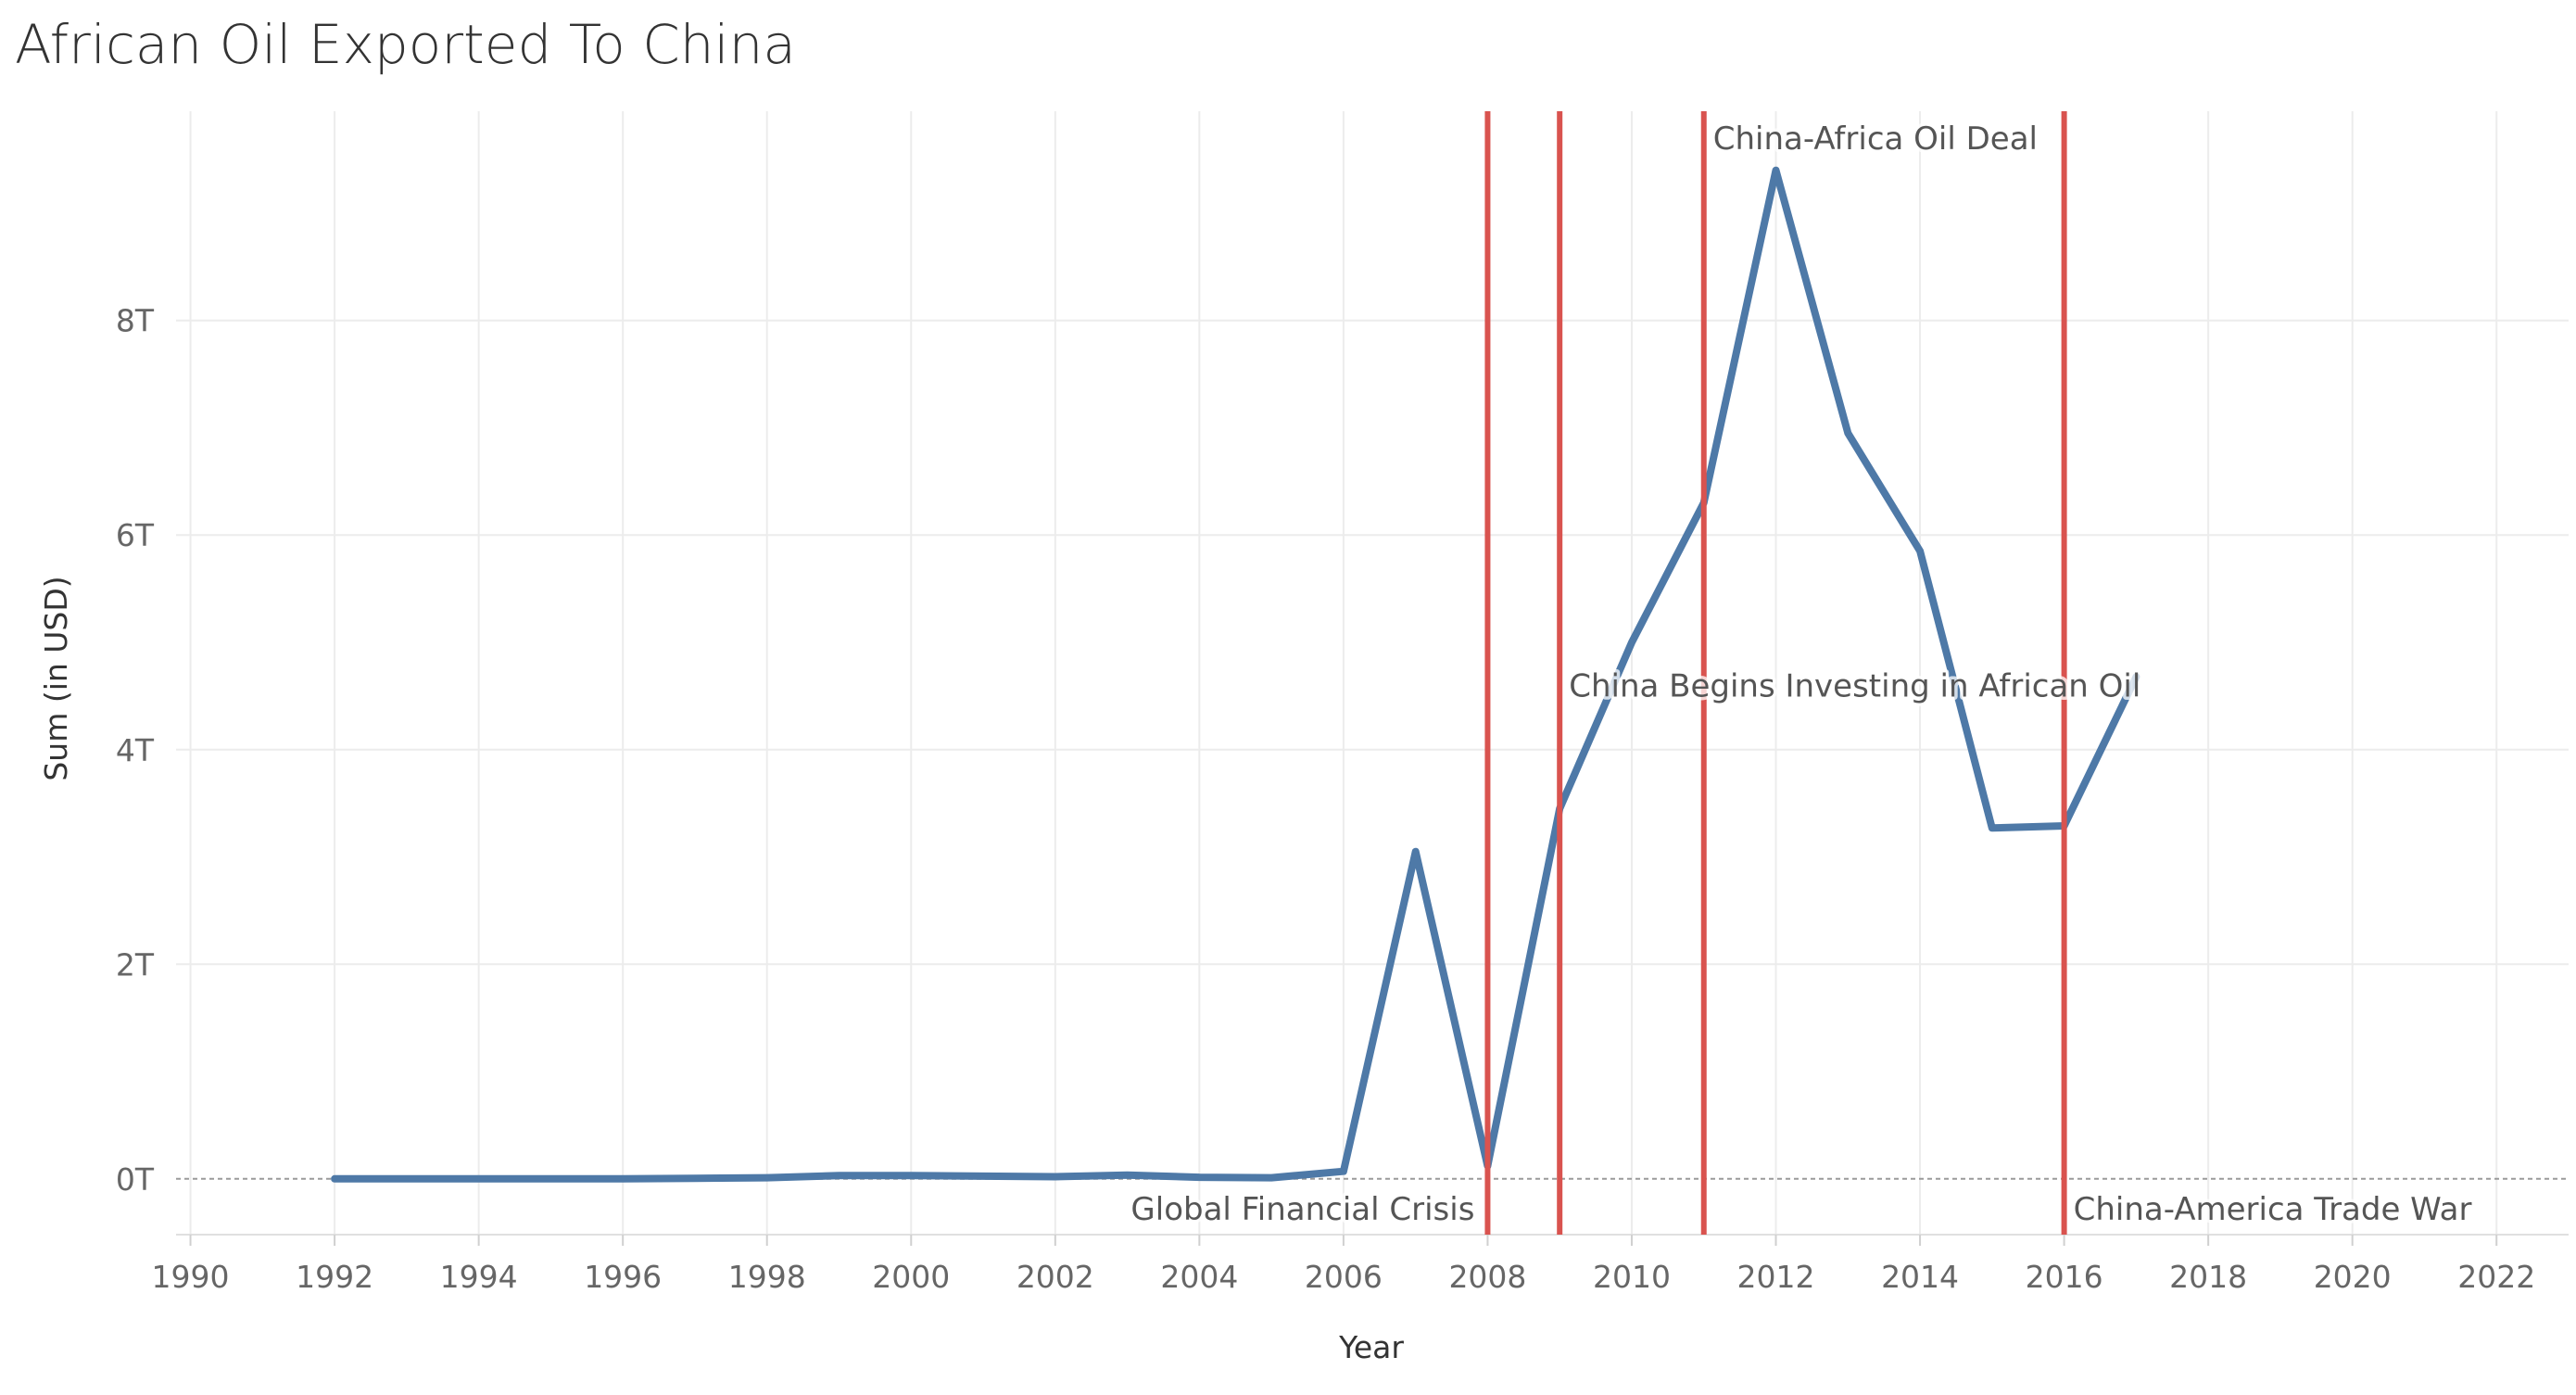 Image resolution: width=2576 pixels, height=1395 pixels. What do you see at coordinates (479, 1277) in the screenshot?
I see `x-tick-label: 1994` at bounding box center [479, 1277].